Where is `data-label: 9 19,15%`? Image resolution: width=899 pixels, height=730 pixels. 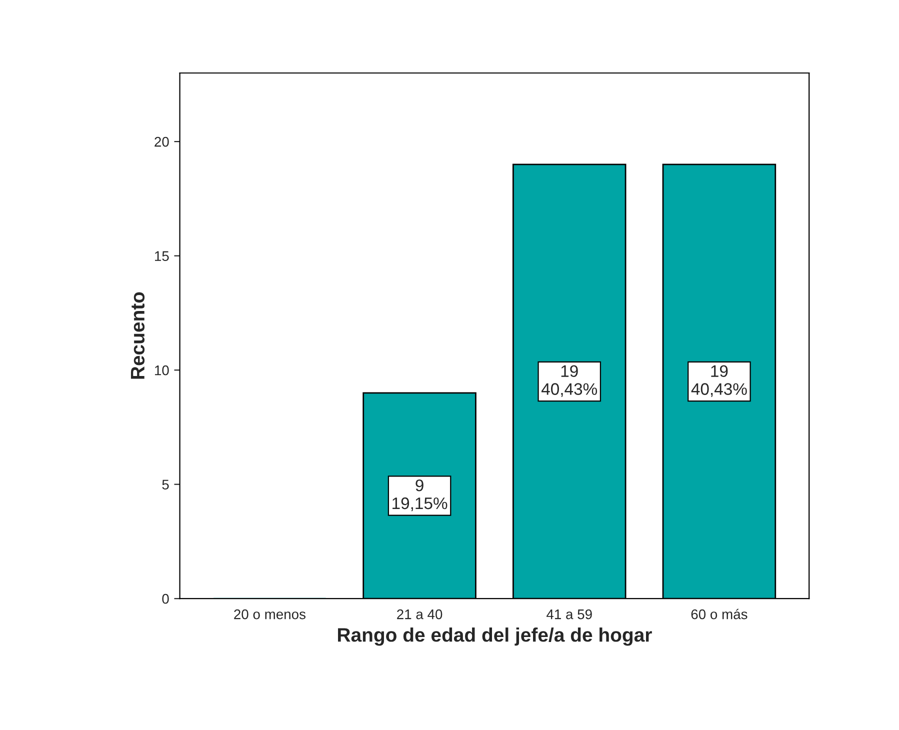
data-label: 9 19,15% is located at coordinates (420, 495).